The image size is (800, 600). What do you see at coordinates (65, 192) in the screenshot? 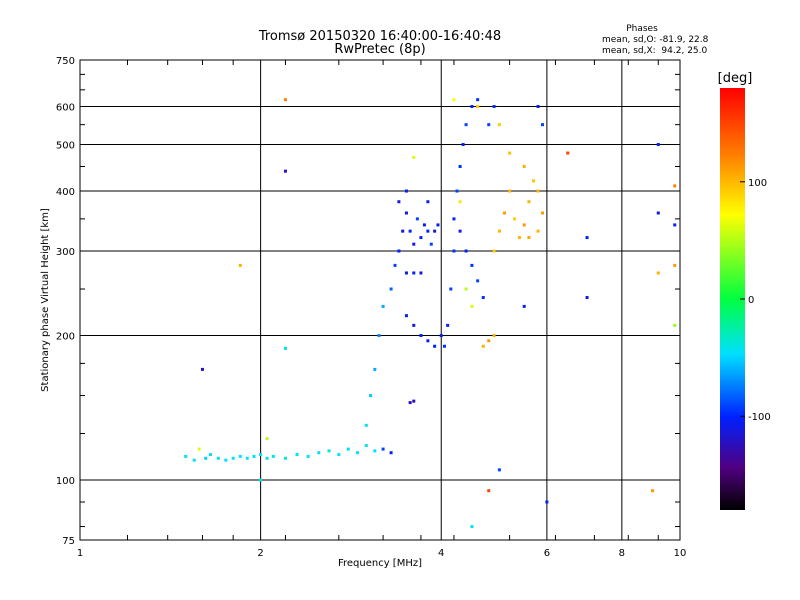
I see `y-tick-label: 400` at bounding box center [65, 192].